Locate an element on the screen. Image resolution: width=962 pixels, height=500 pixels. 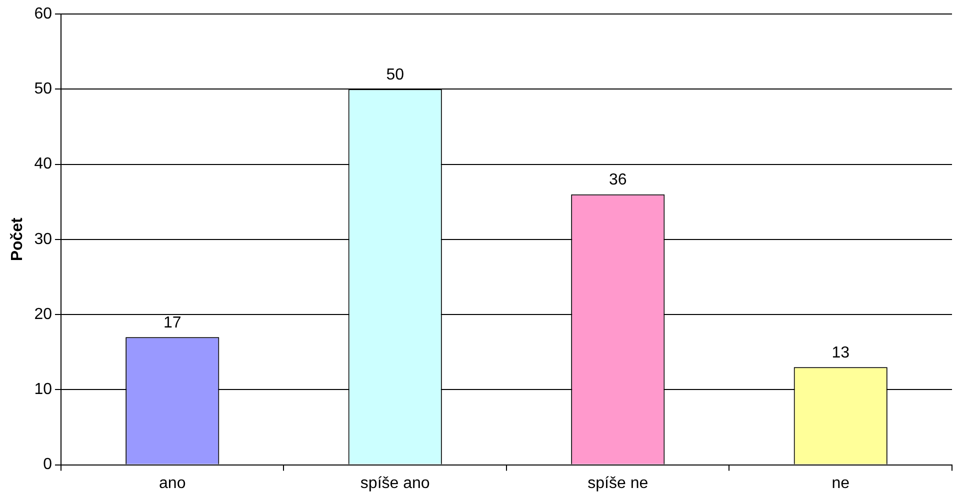
y-tick-label: 0 is located at coordinates (47, 465).